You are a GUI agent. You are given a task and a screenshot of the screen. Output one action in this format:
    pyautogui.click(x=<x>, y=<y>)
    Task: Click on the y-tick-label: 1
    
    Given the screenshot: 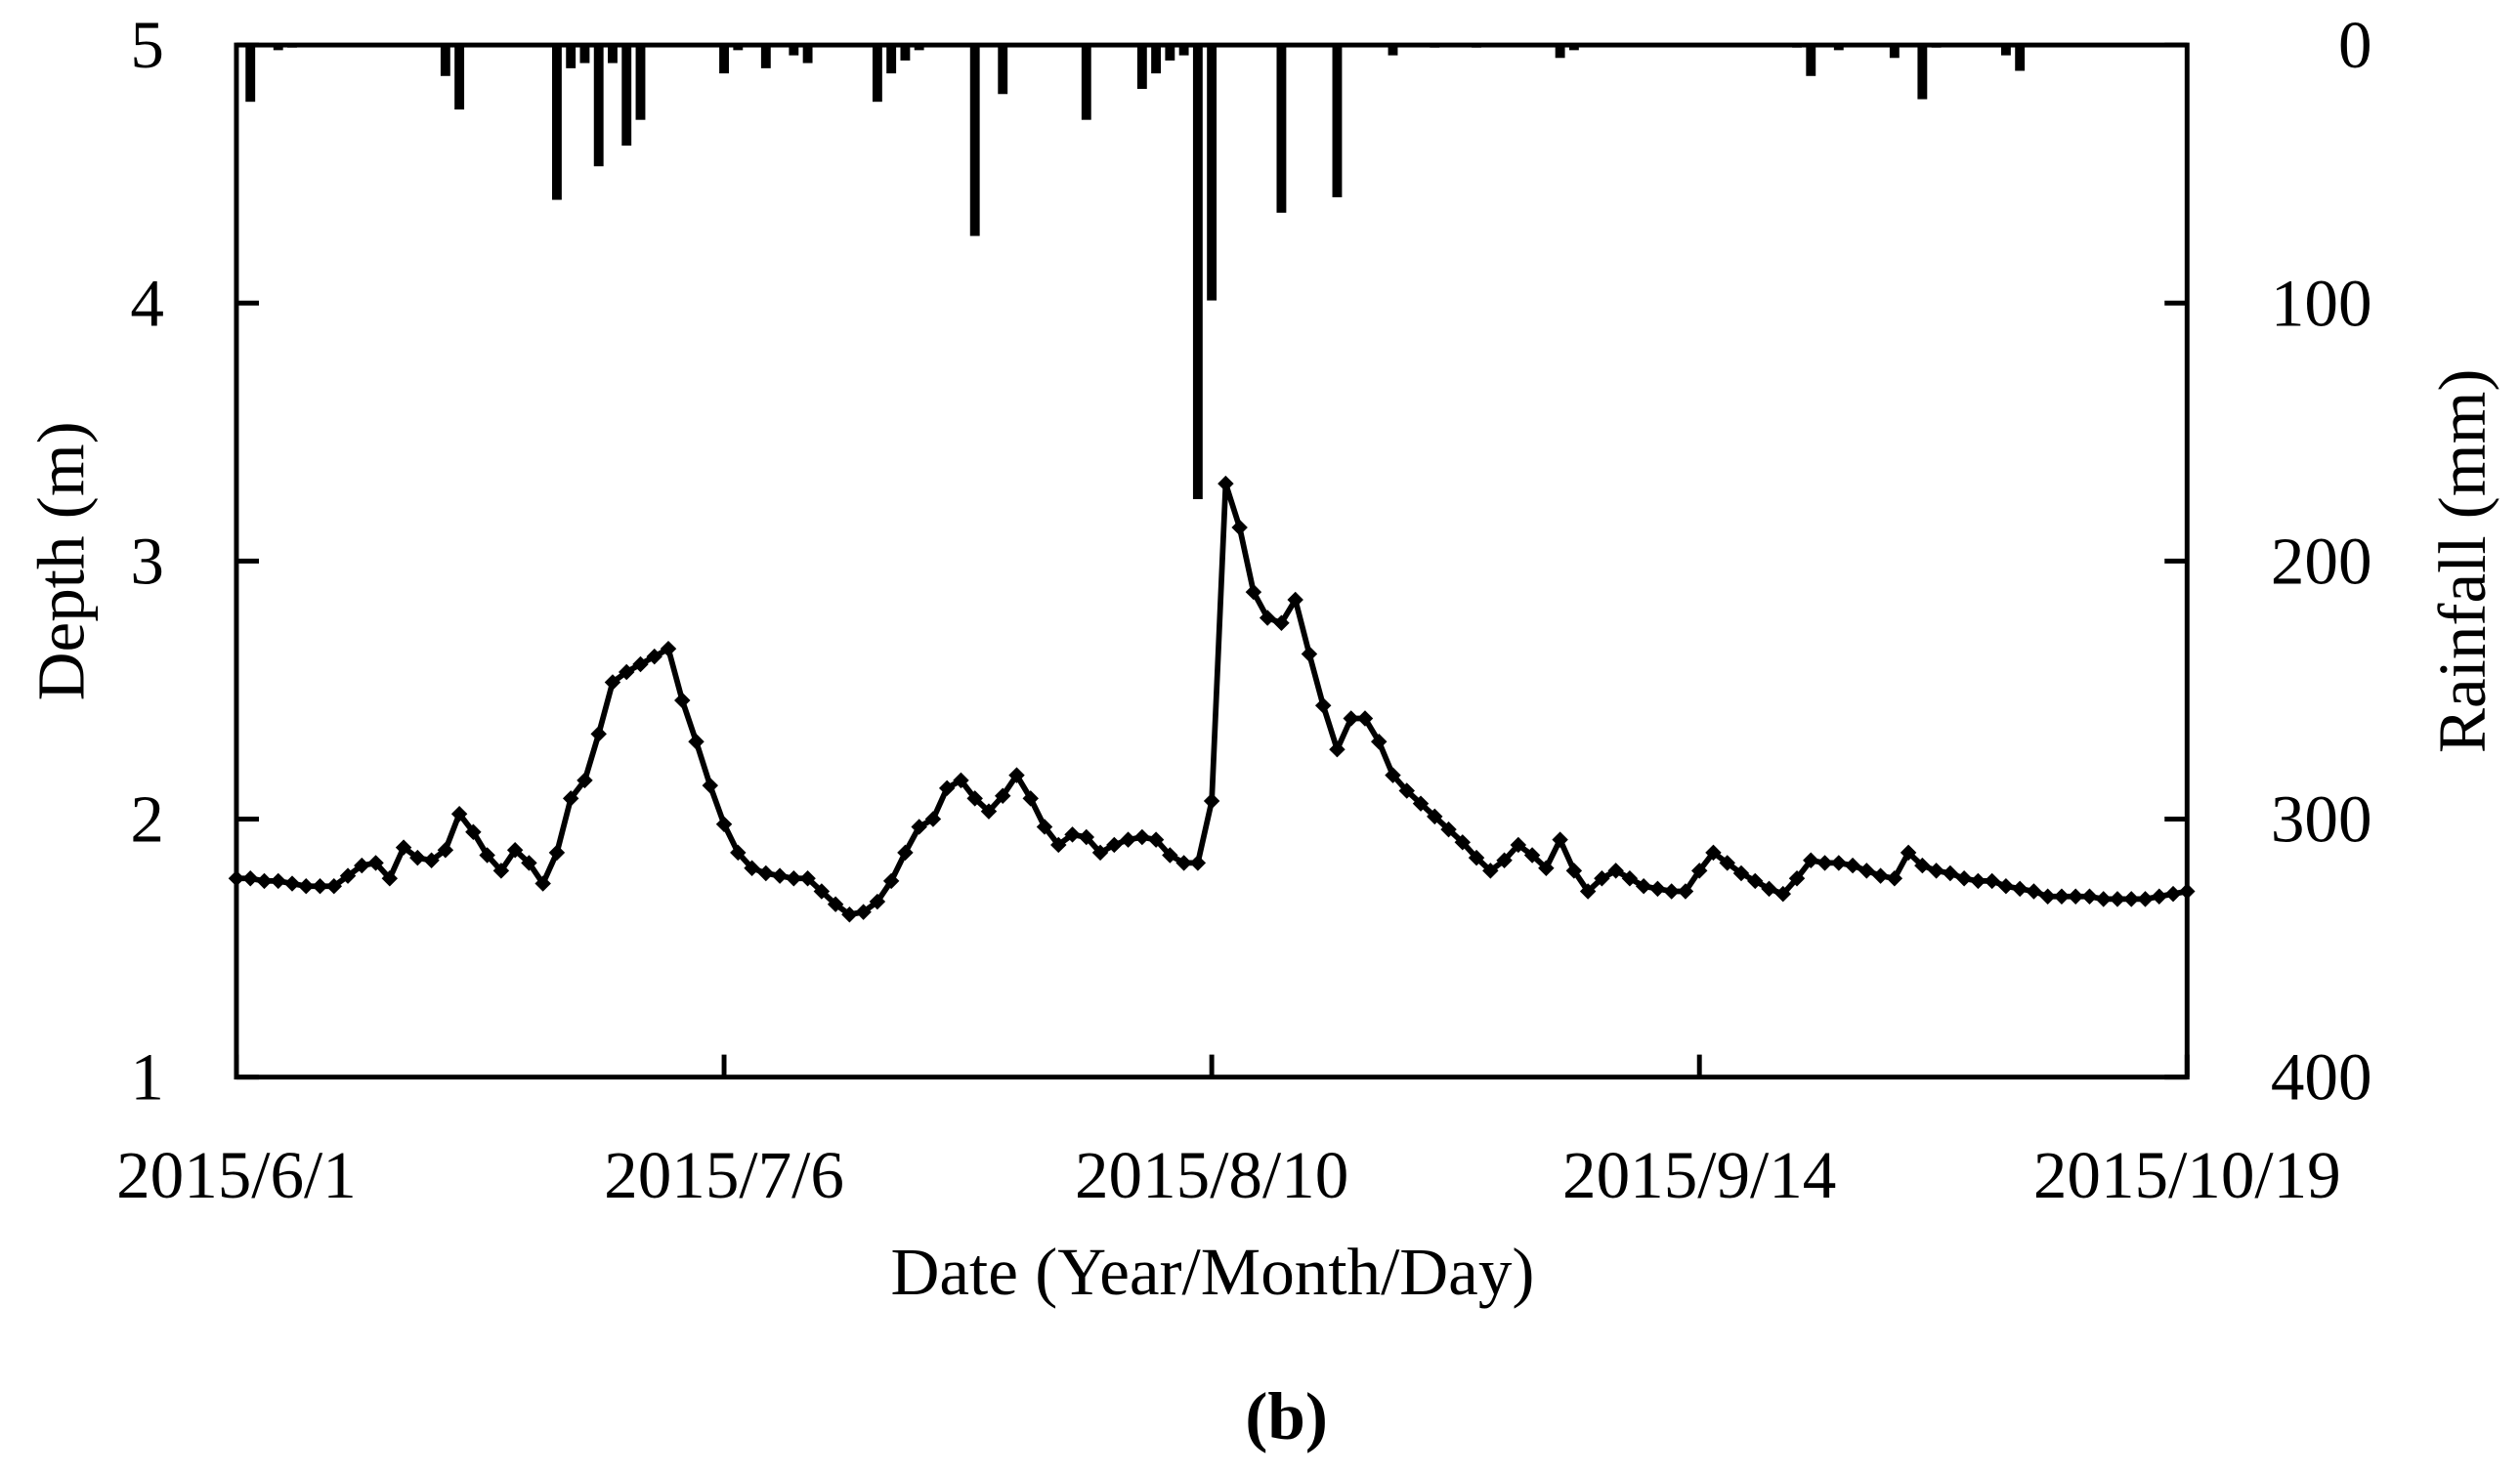 What is the action you would take?
    pyautogui.click(x=147, y=1077)
    